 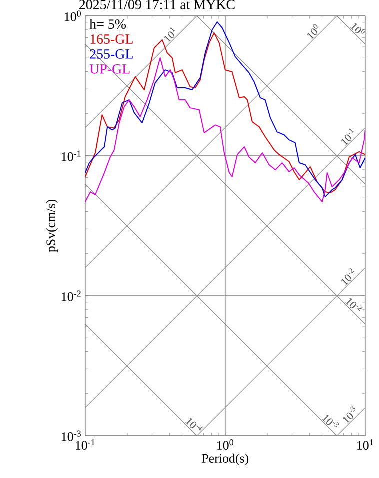 I want to click on y-tick-label: 10$^{-2}$, so click(x=71, y=296).